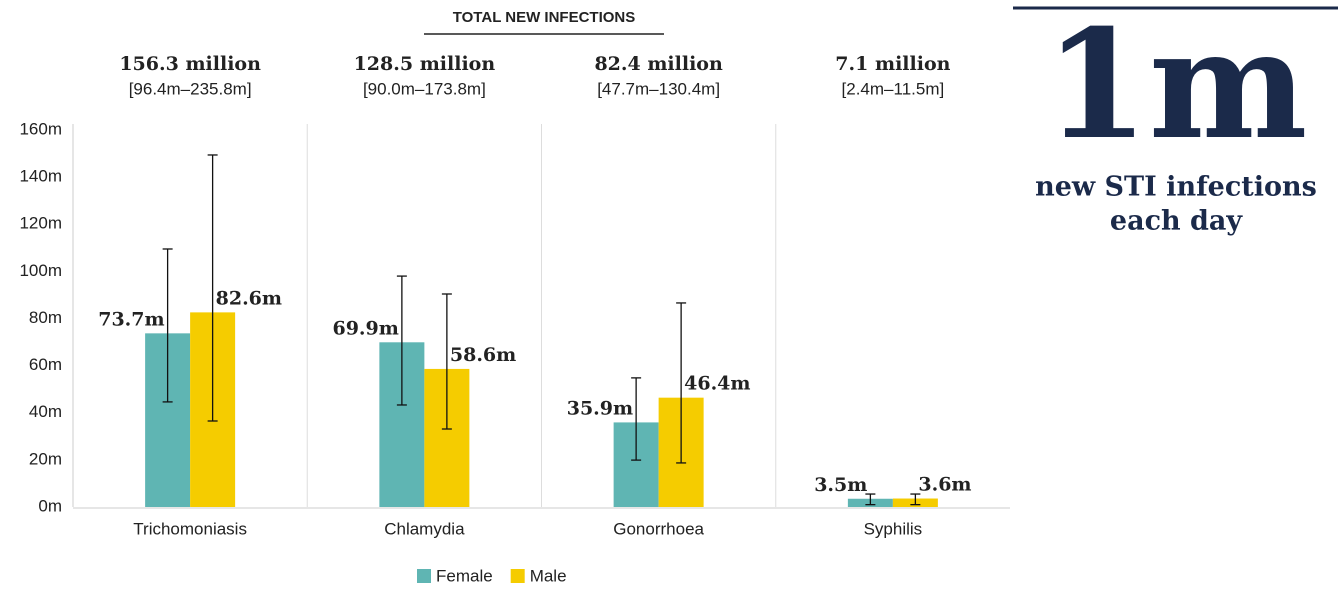  What do you see at coordinates (892, 64) in the screenshot?
I see `total-label: 7.1 million` at bounding box center [892, 64].